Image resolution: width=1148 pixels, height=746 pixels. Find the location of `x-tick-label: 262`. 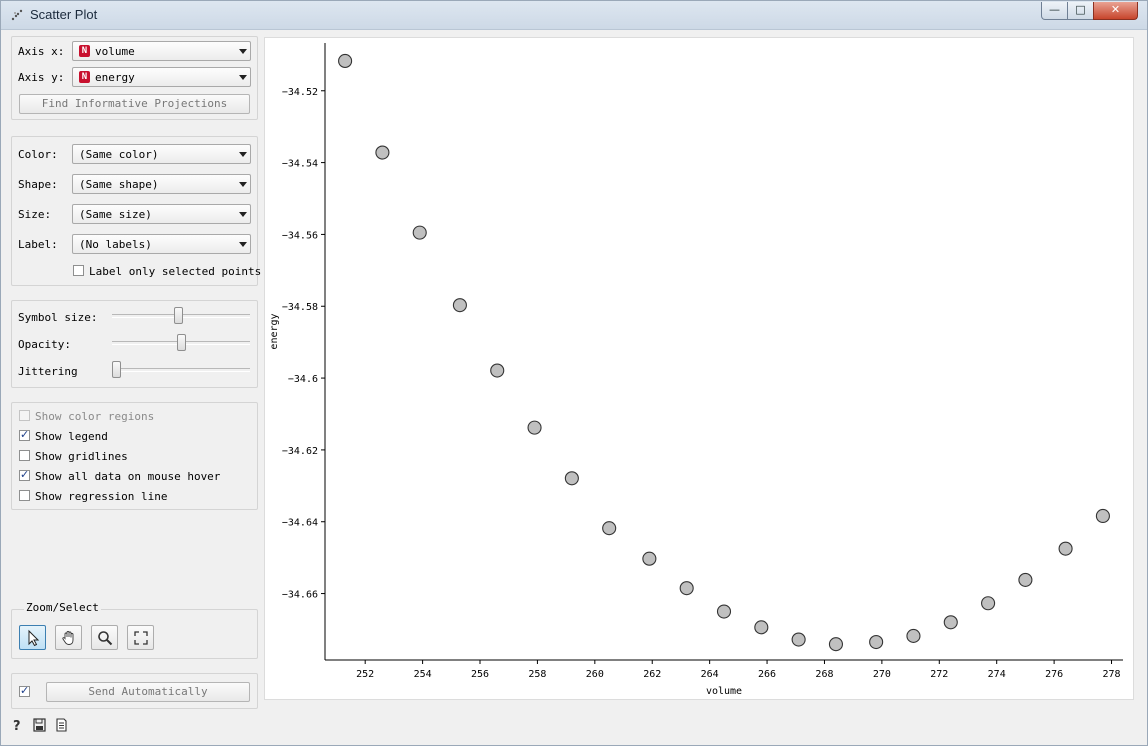

x-tick-label: 262 is located at coordinates (652, 674).